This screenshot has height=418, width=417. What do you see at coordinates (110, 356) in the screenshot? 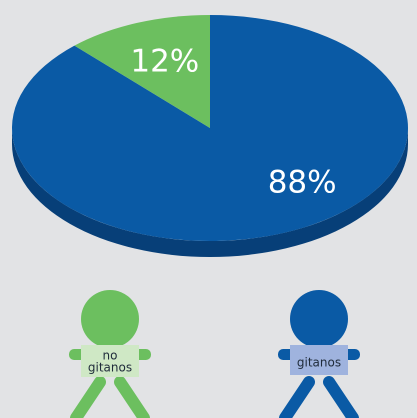
I see `figure-sign-label: no` at bounding box center [110, 356].